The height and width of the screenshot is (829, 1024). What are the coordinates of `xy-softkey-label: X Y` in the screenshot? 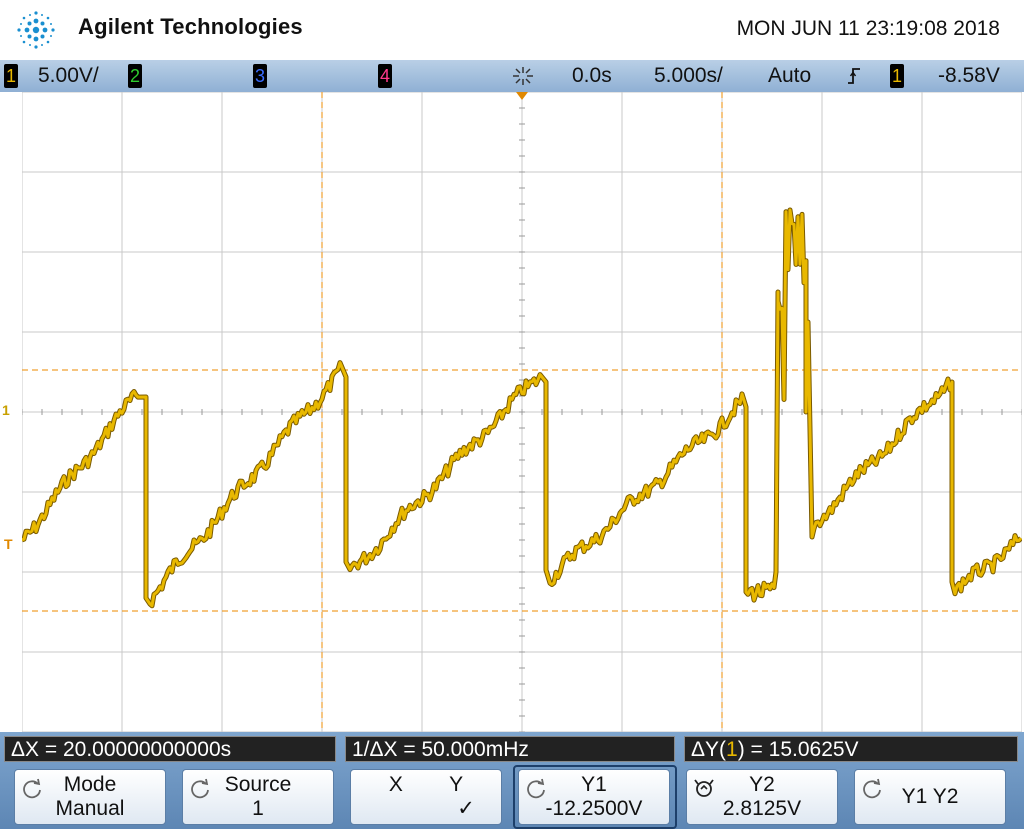 It's located at (426, 784).